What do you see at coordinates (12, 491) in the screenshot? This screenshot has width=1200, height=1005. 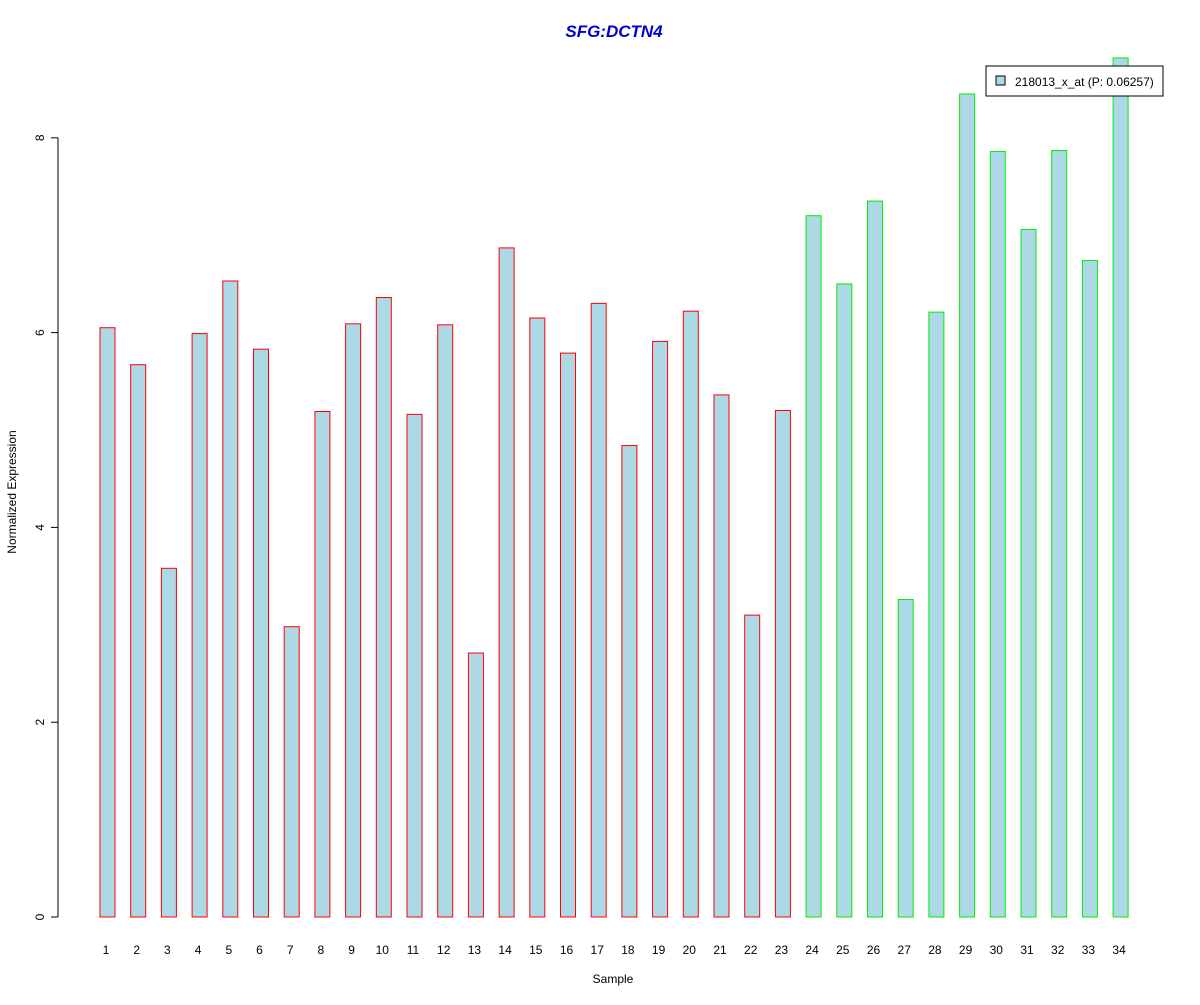 I see `y-axis-label: Normalized Expression` at bounding box center [12, 491].